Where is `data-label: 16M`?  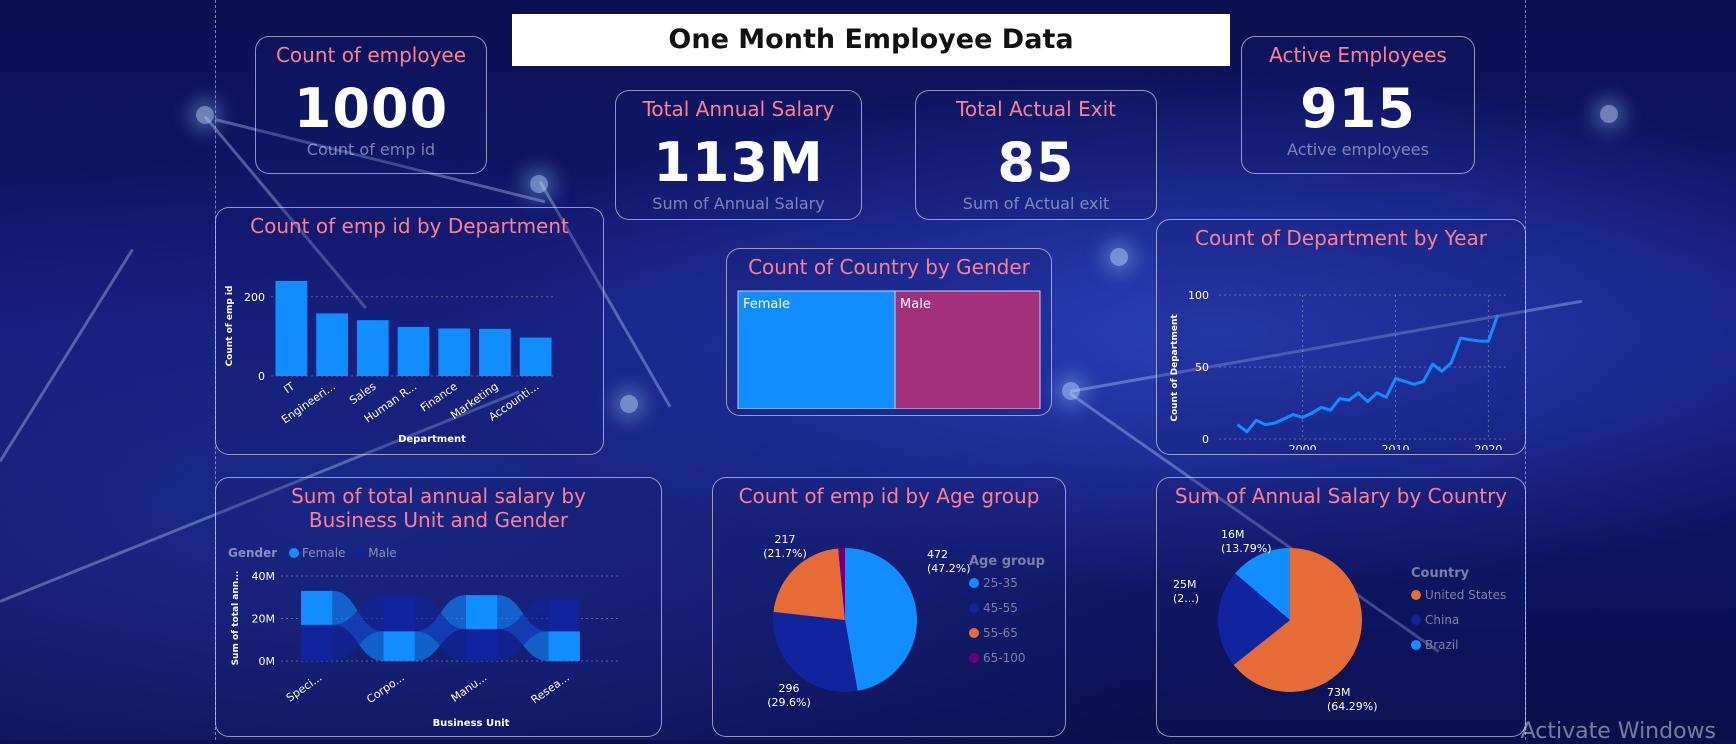 data-label: 16M is located at coordinates (1233, 534).